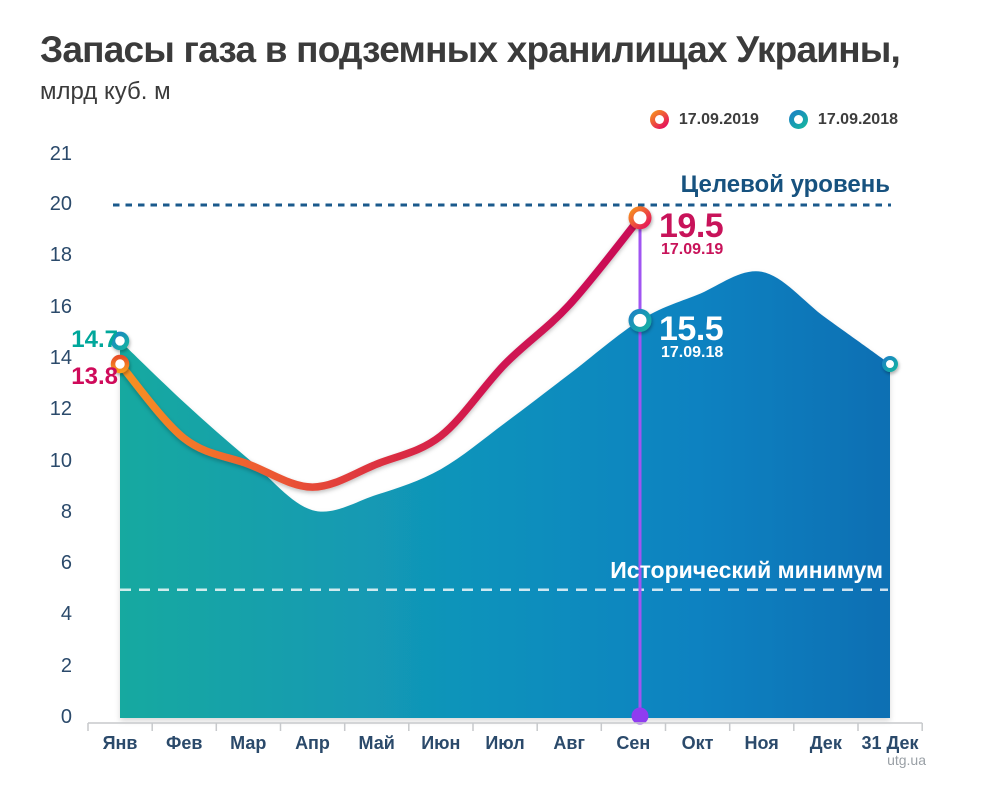 The image size is (1000, 785). Describe the element at coordinates (120, 743) in the screenshot. I see `x-tick-label: Янв` at that location.